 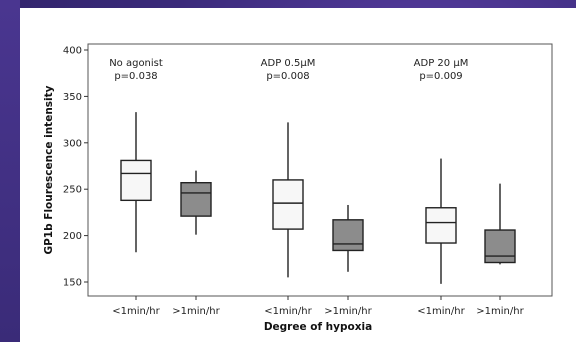 What do you see at coordinates (136, 63) in the screenshot?
I see `group-title: No agonist` at bounding box center [136, 63].